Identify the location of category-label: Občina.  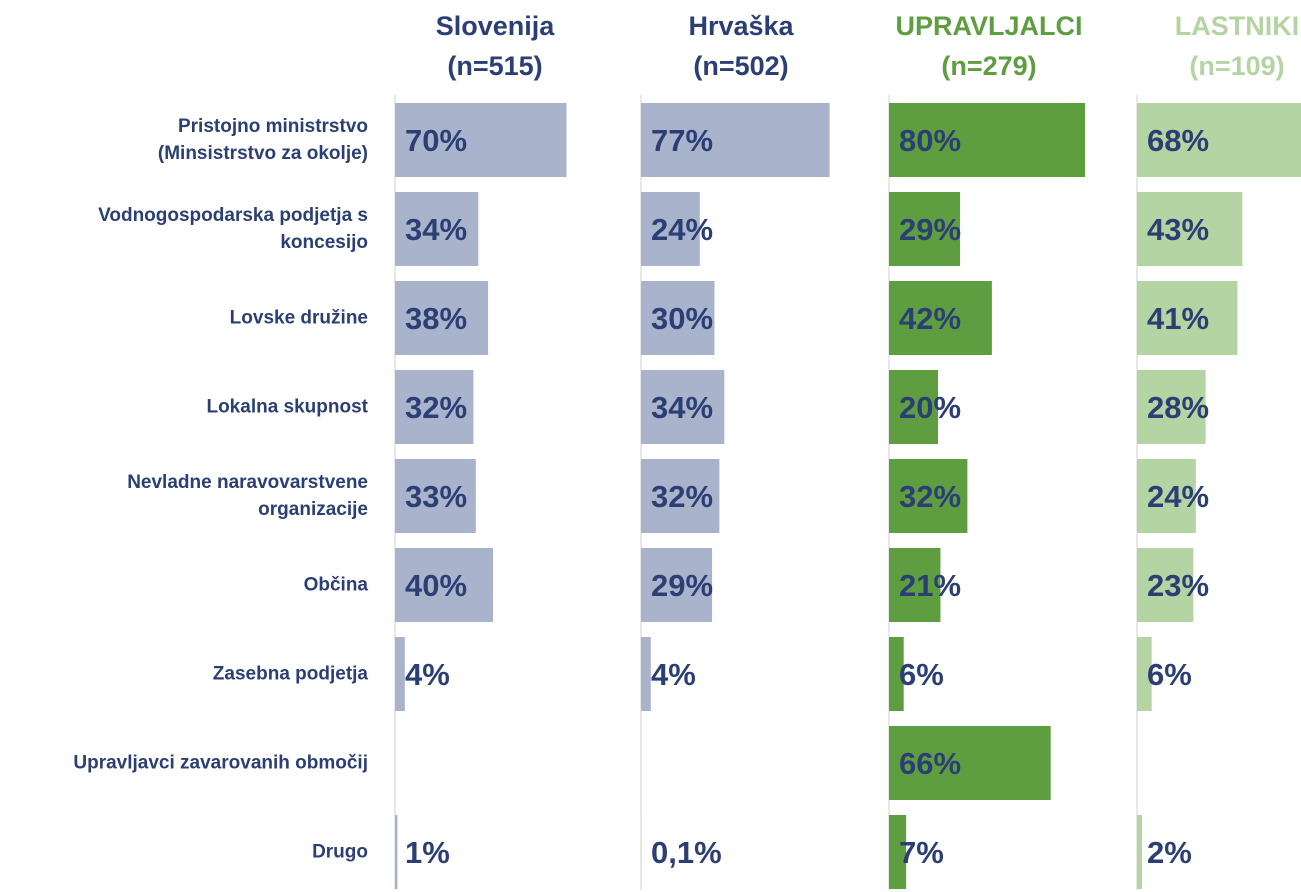
(335, 585).